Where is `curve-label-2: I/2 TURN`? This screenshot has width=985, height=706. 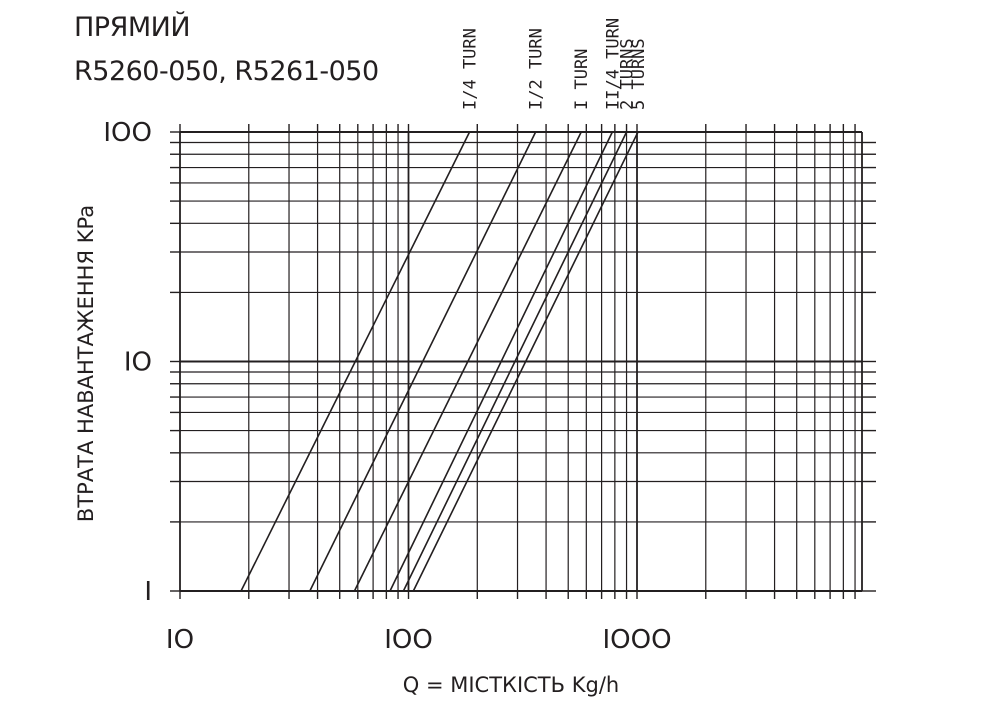
curve-label-2: I/2 TURN is located at coordinates (537, 69).